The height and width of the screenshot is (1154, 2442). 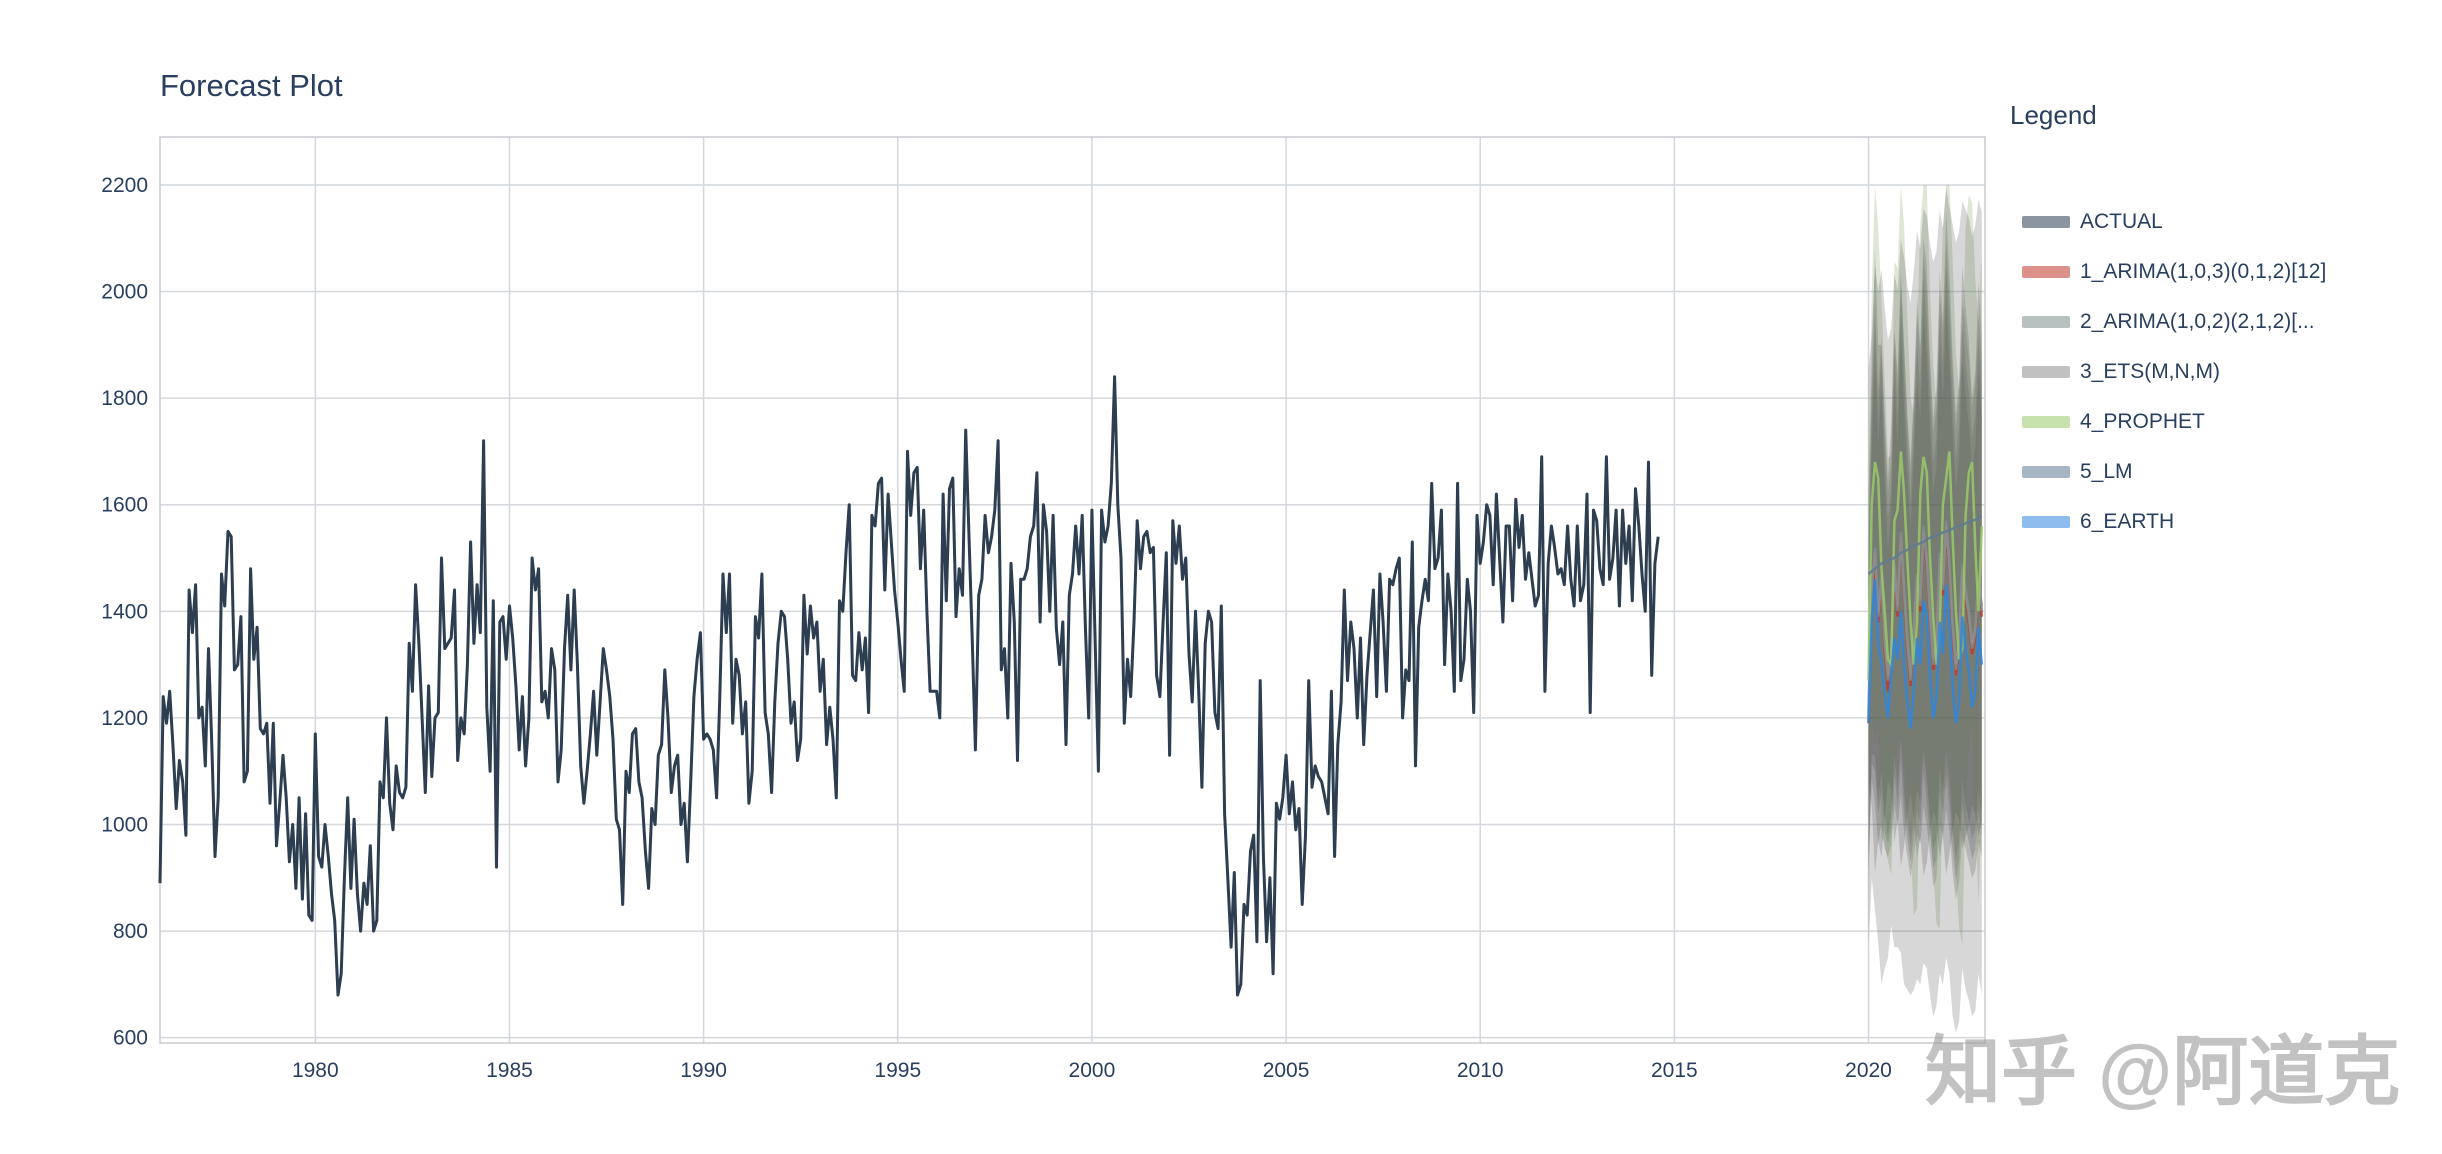 I want to click on x-tick-label: 1995, so click(x=897, y=1070).